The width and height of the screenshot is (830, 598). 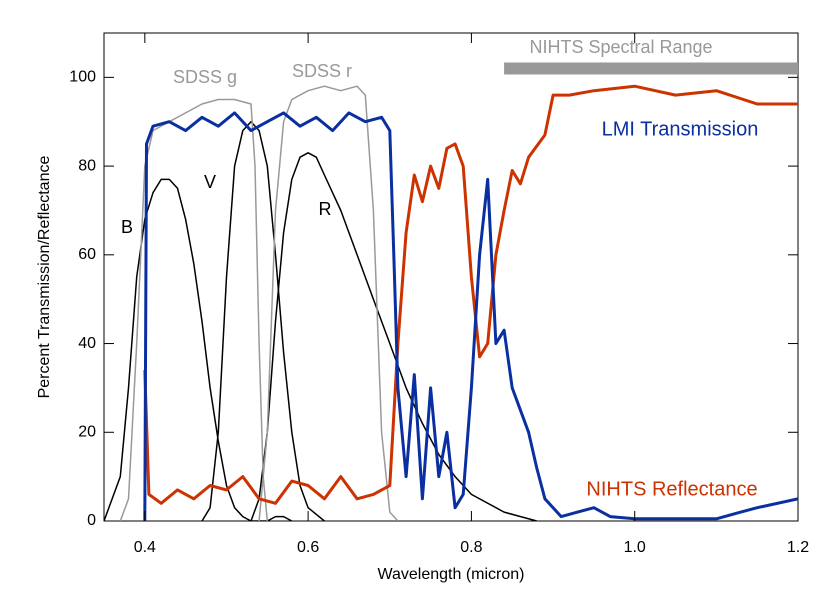 What do you see at coordinates (322, 71) in the screenshot?
I see `series-label: SDSS r` at bounding box center [322, 71].